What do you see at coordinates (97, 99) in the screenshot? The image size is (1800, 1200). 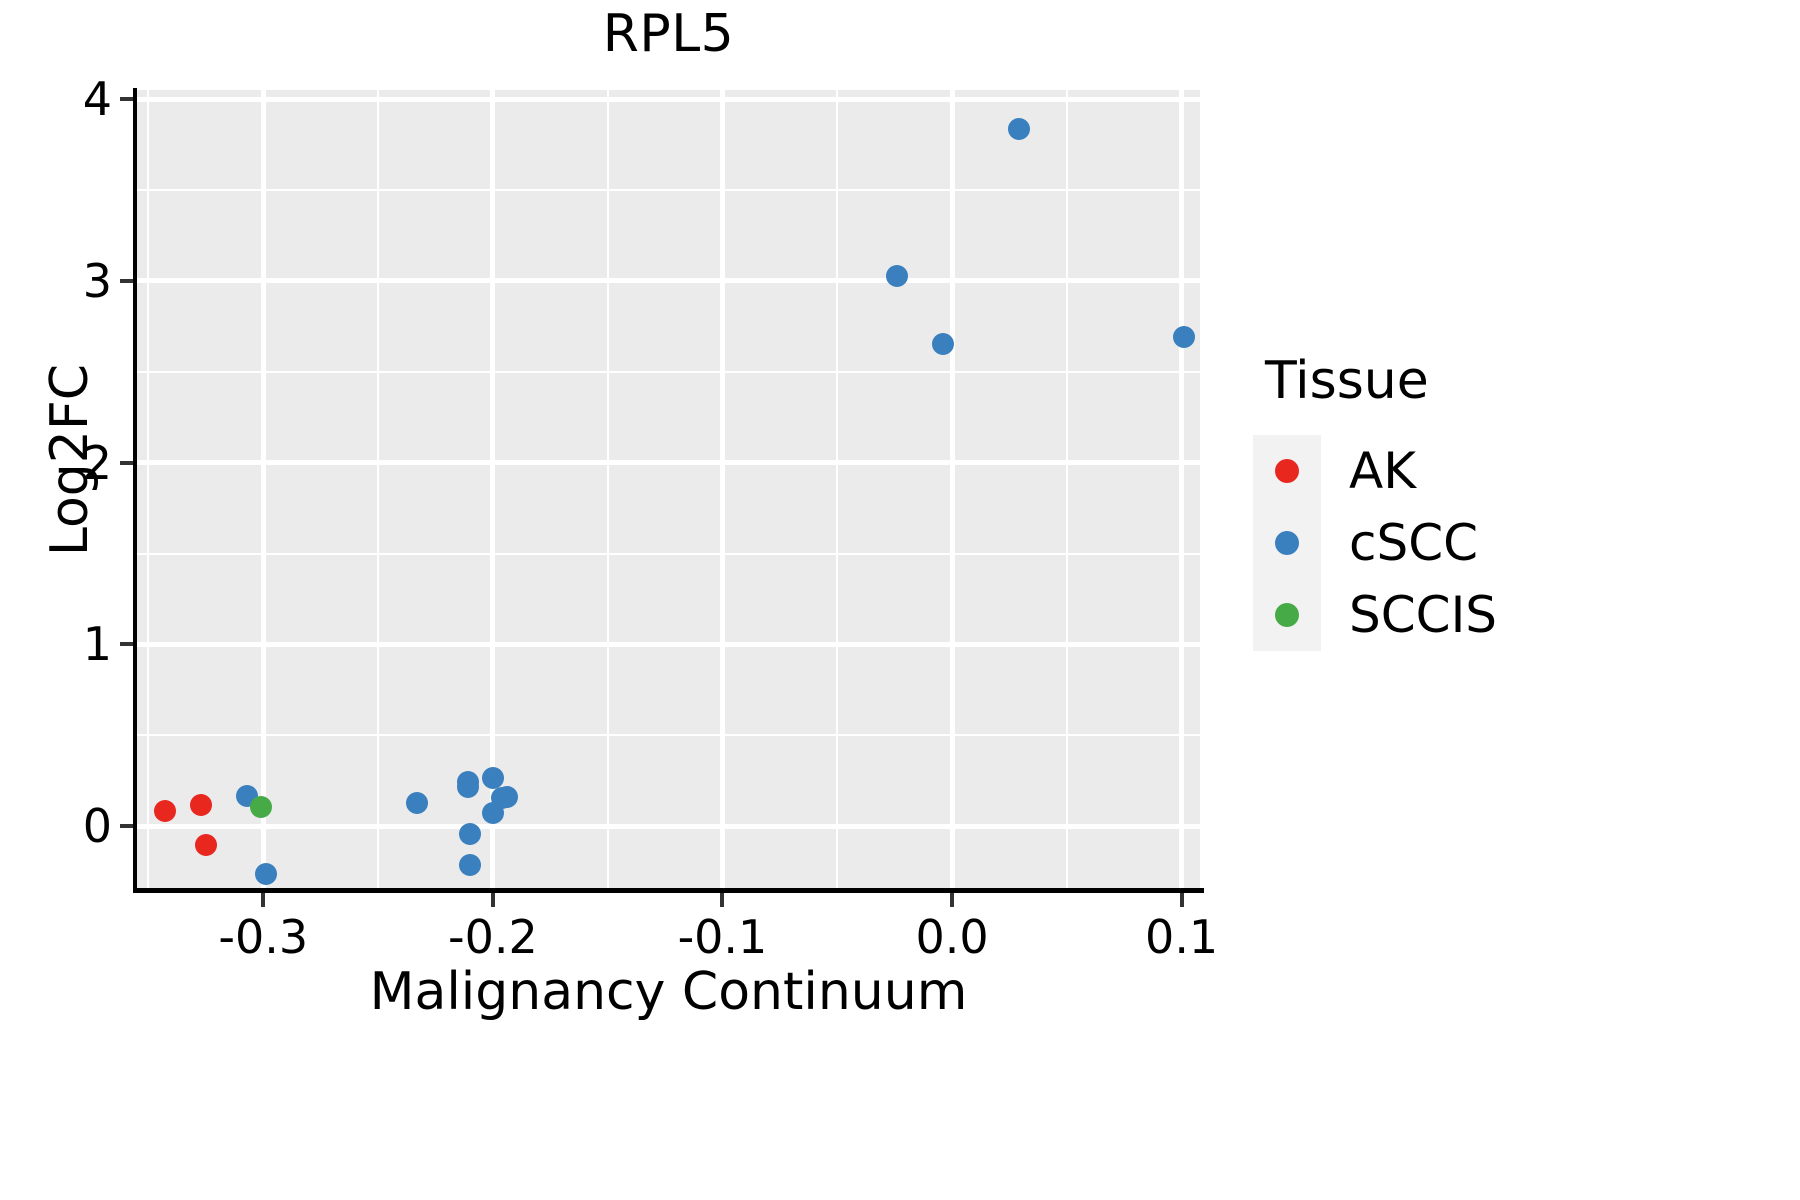 I see `y-axis-tick-label: 4` at bounding box center [97, 99].